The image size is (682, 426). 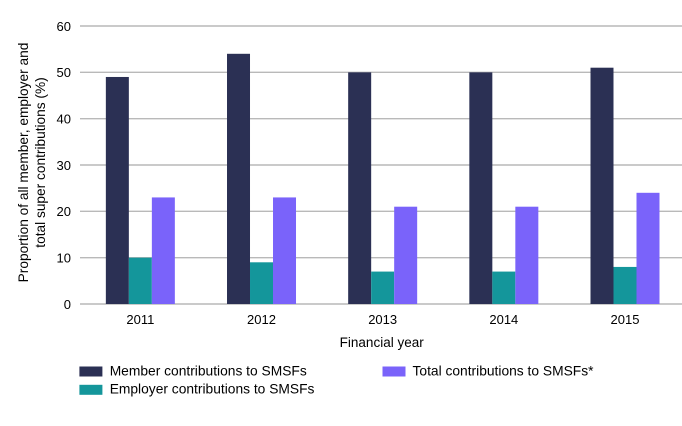 What do you see at coordinates (208, 370) in the screenshot?
I see `svg-text: Member contributions to SMSFs` at bounding box center [208, 370].